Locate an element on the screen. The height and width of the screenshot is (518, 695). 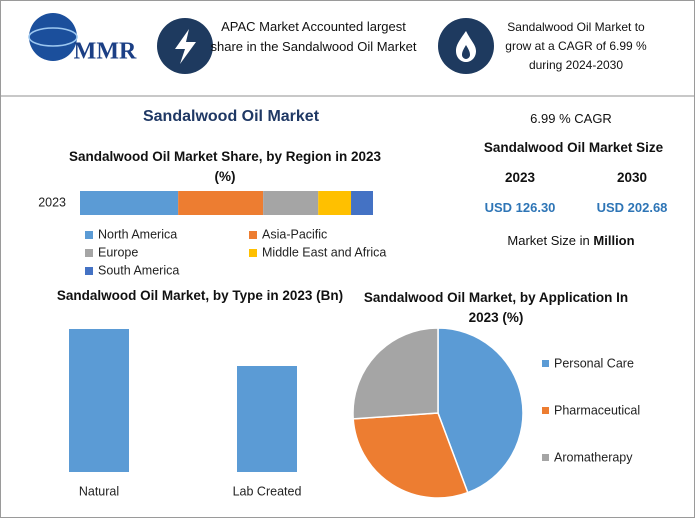
legend-label: South America is located at coordinates (138, 270).